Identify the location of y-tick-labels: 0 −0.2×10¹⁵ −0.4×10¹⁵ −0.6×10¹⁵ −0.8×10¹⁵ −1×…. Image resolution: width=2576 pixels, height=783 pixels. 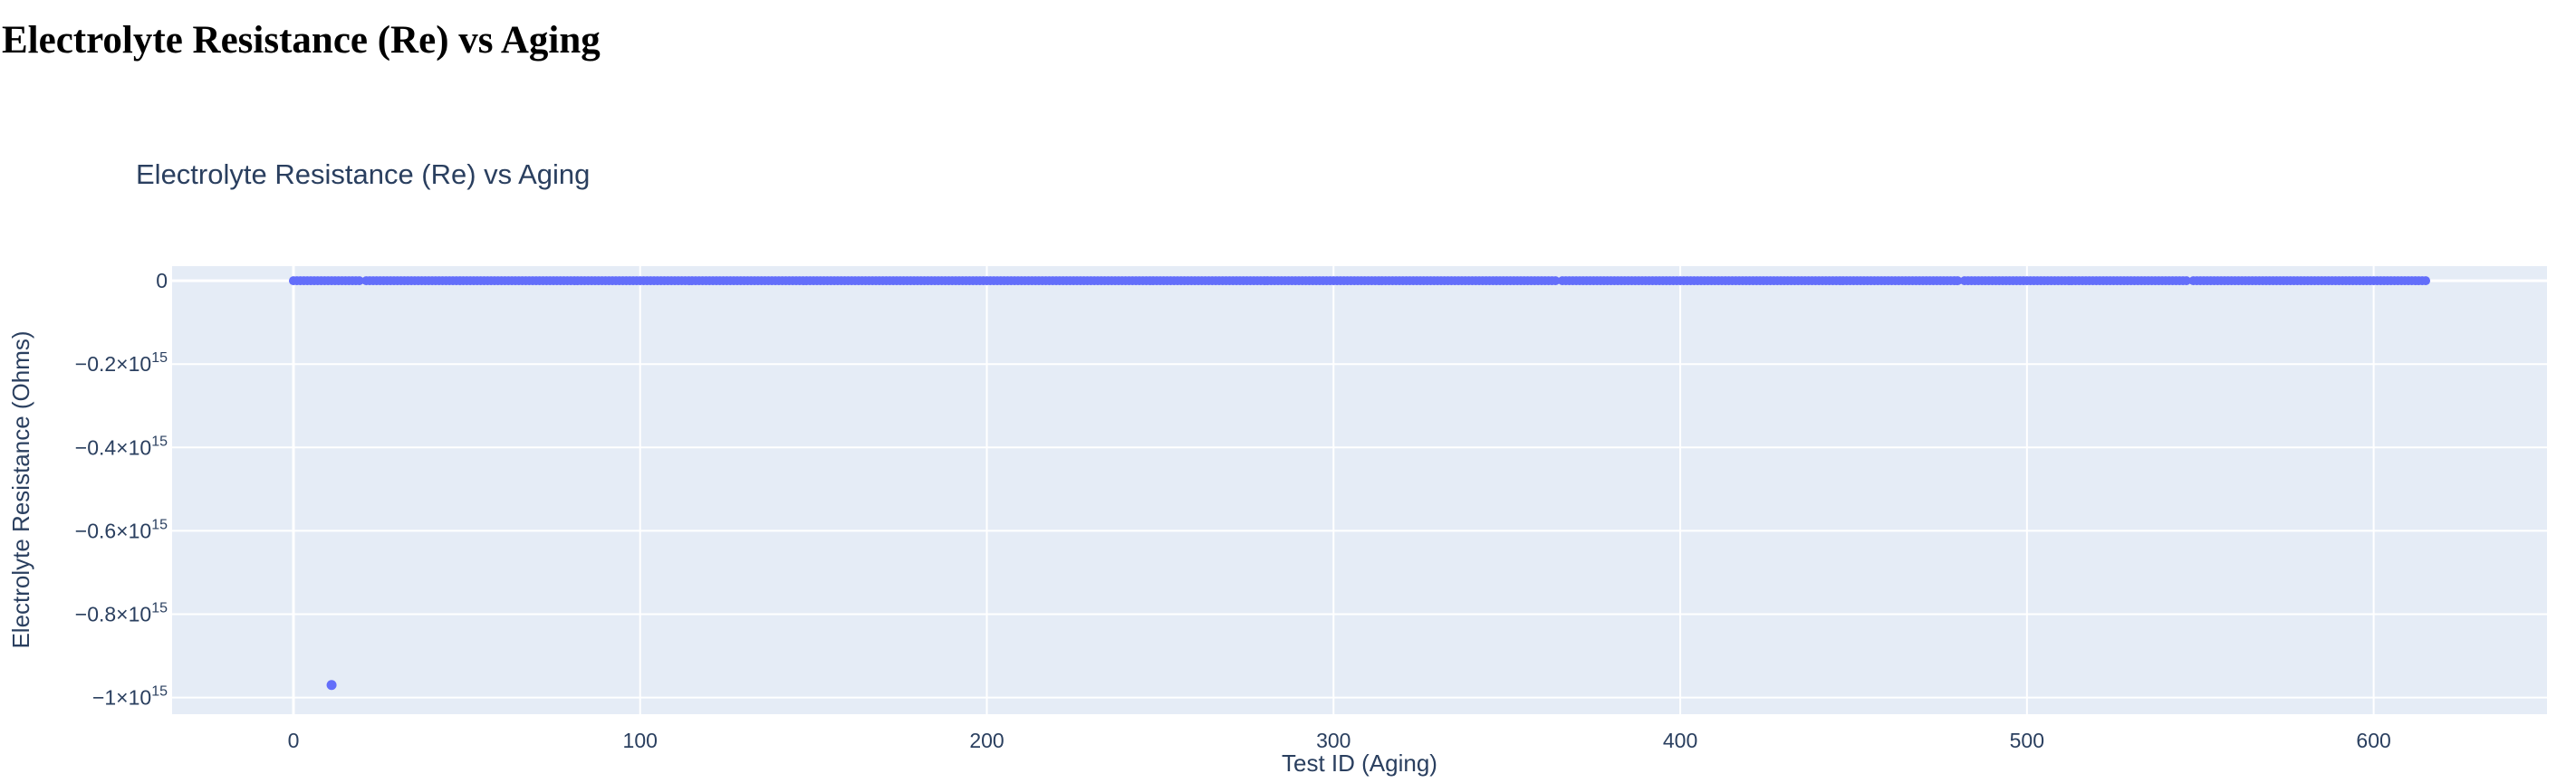
(121, 489).